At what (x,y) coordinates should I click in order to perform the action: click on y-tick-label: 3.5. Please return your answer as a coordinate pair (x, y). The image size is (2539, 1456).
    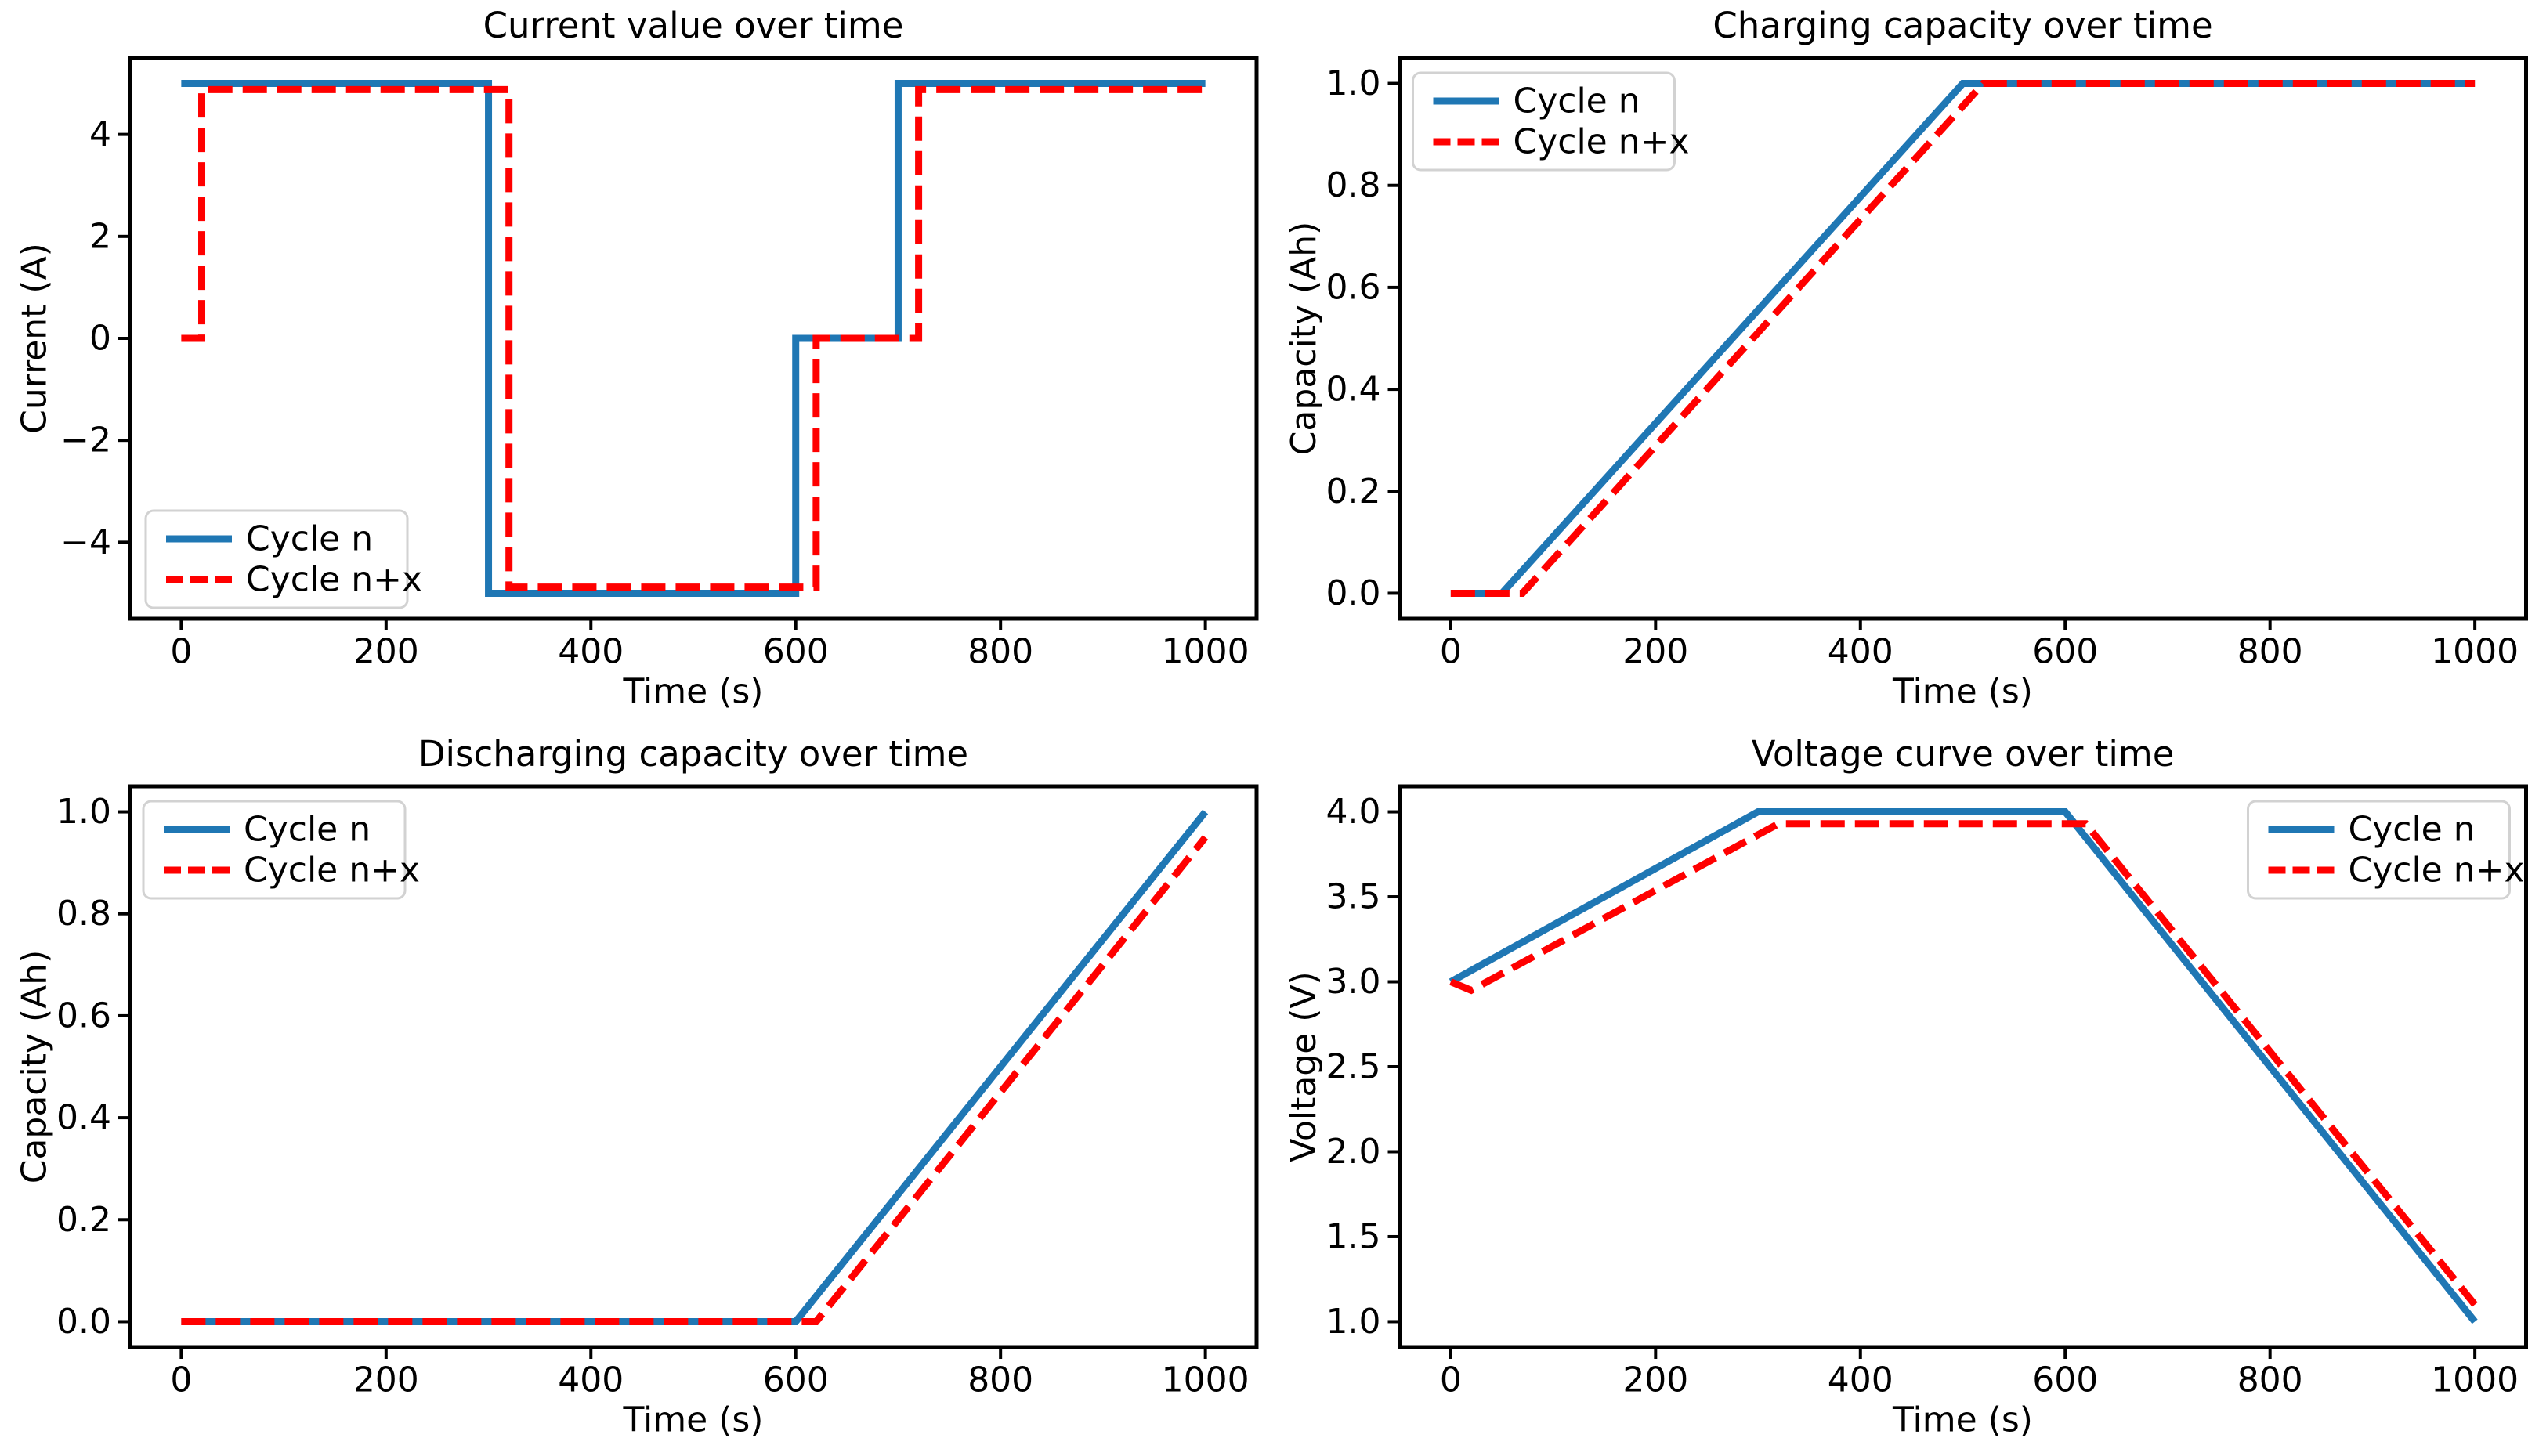
    Looking at the image, I should click on (1353, 897).